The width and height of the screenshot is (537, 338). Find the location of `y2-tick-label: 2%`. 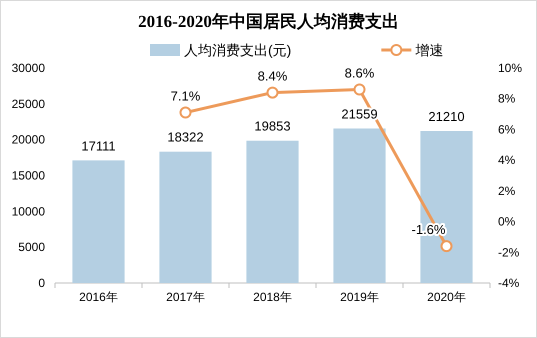

y2-tick-label: 2% is located at coordinates (507, 191).